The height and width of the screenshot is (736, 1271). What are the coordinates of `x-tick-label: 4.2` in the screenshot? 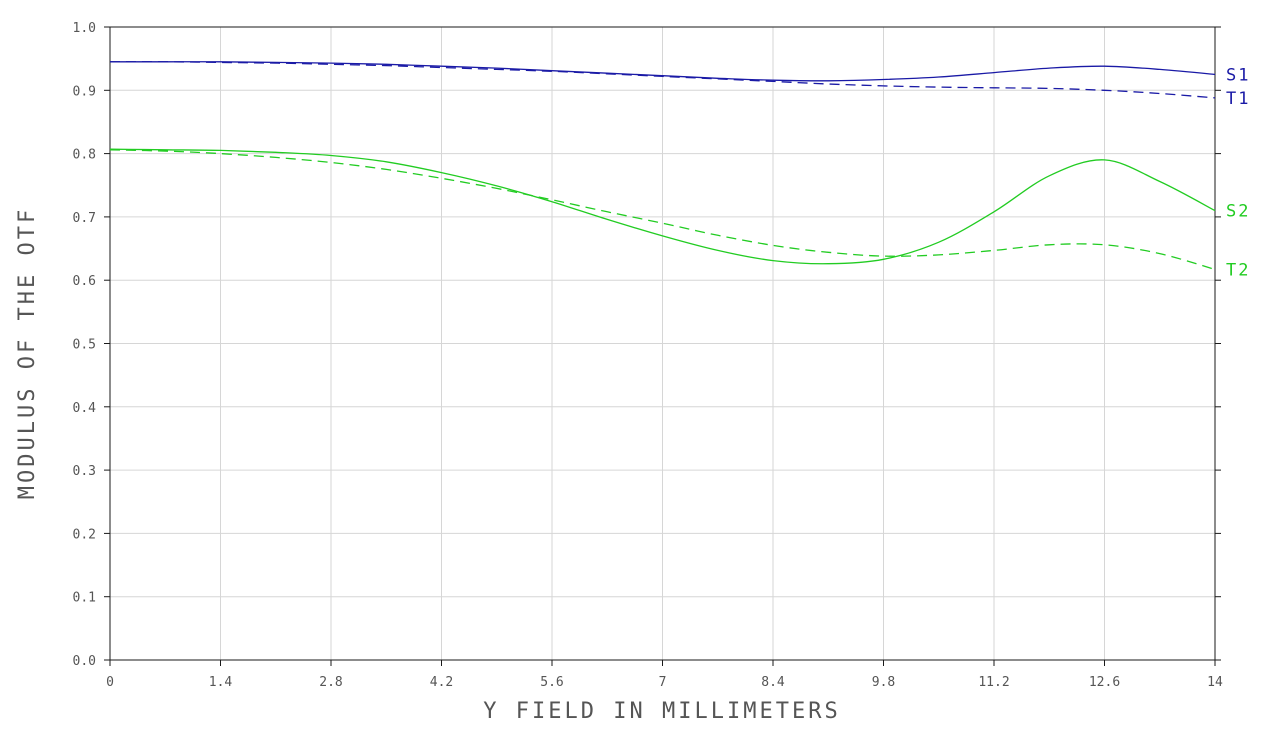 It's located at (441, 682).